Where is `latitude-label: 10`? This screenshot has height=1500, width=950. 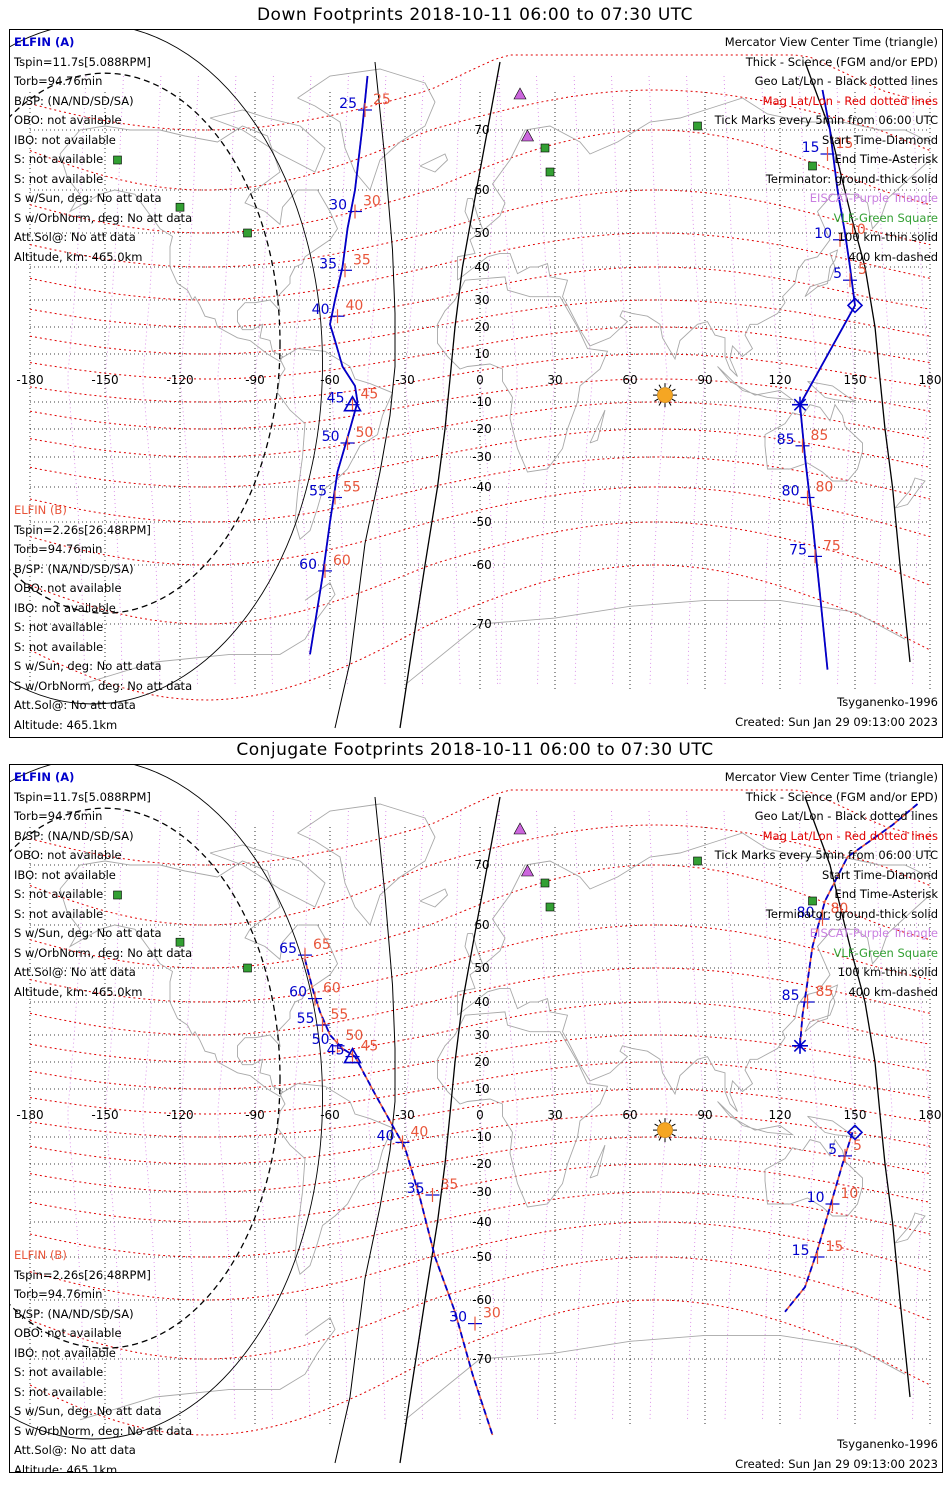
latitude-label: 10 is located at coordinates (481, 354).